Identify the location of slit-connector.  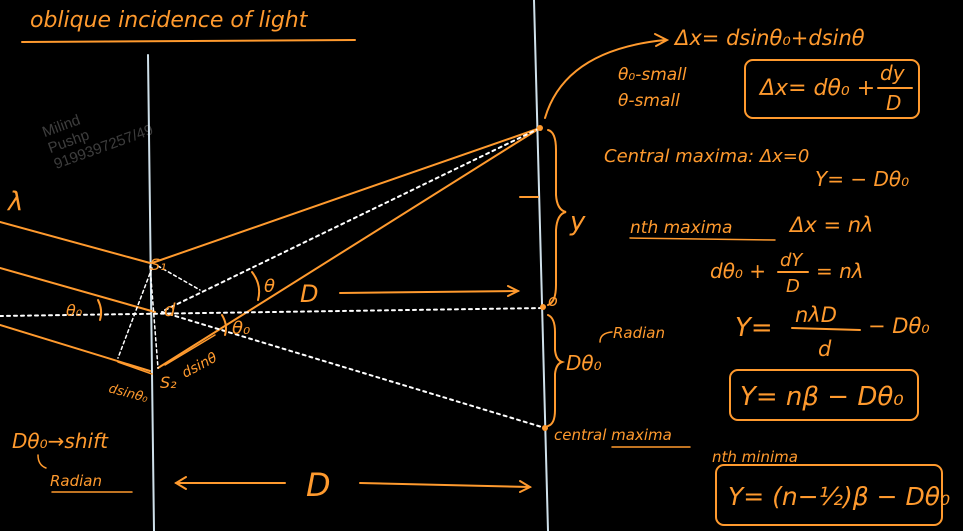
(154, 317).